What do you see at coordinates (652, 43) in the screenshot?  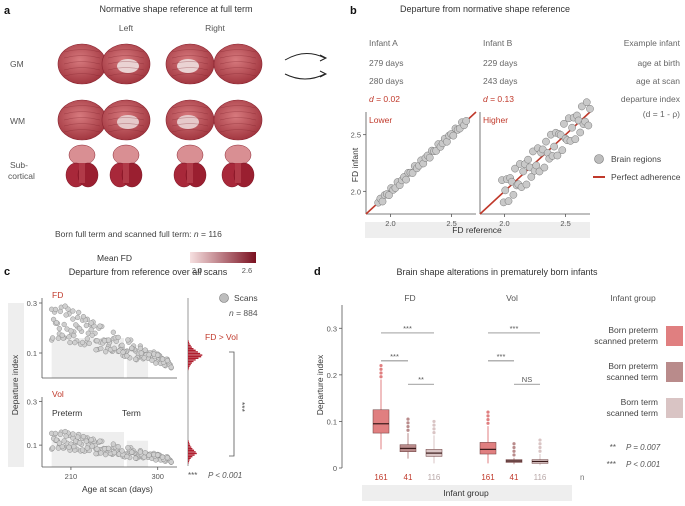 I see `example-infant: Example infant` at bounding box center [652, 43].